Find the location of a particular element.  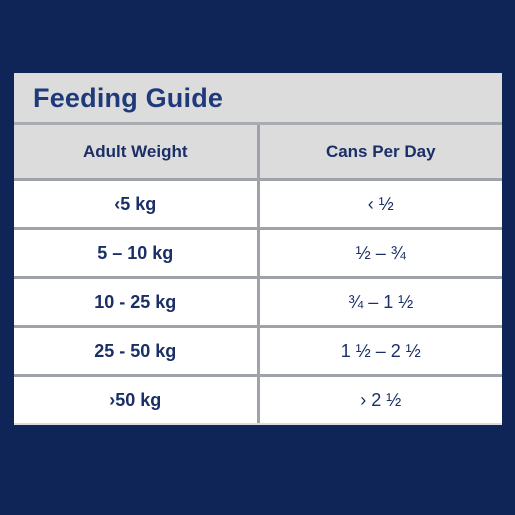

table-row: 25 - 50 kg 1 ½ – 2 ½ is located at coordinates (258, 350).